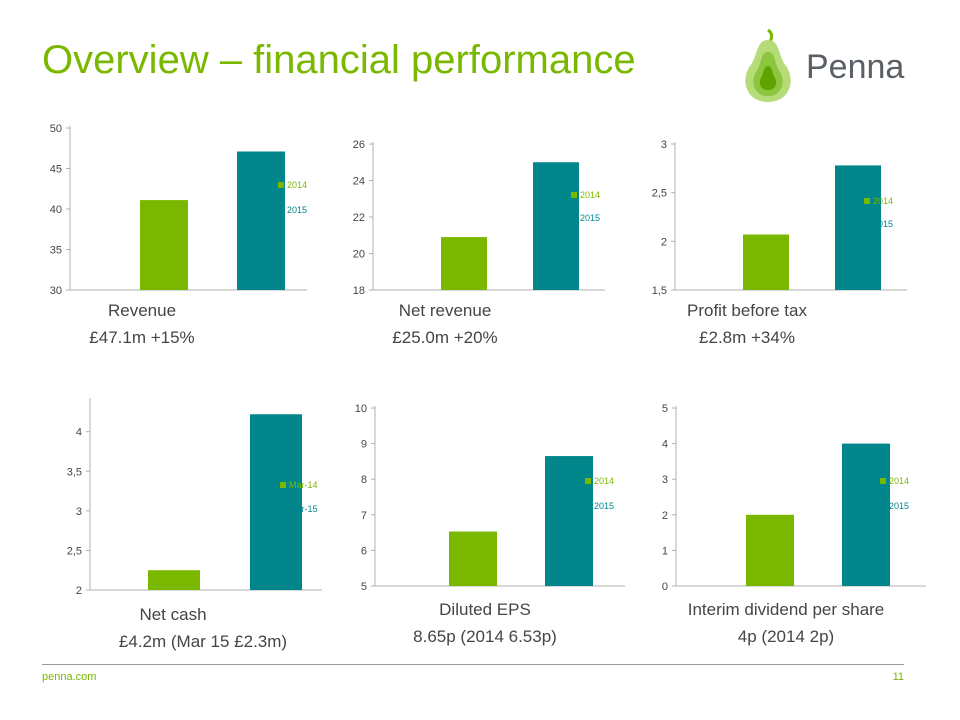  I want to click on footer-url: penna.com, so click(69, 677).